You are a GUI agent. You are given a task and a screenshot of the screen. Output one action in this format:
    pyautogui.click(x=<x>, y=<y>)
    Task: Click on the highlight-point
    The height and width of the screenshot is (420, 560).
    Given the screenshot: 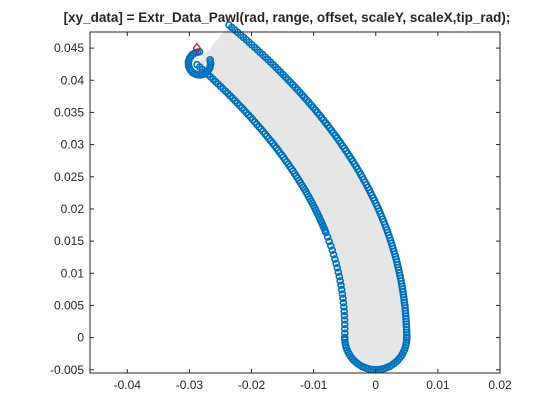 What is the action you would take?
    pyautogui.click(x=197, y=48)
    